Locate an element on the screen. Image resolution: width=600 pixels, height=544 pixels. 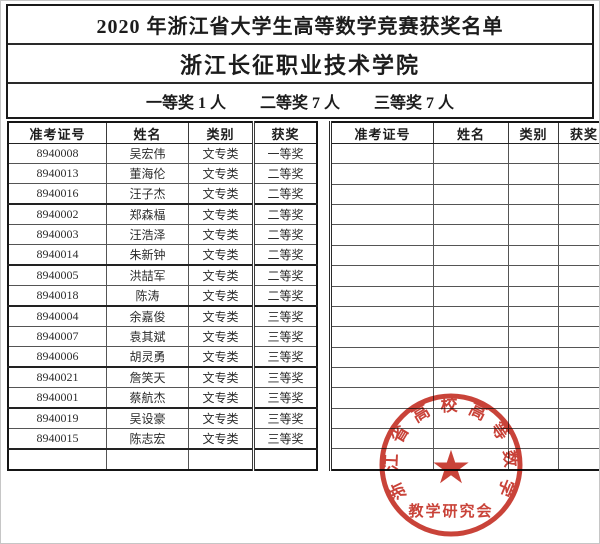
table-row: 8940007 袁其斌 文专类 三等奖 is located at coordinates (162, 336).